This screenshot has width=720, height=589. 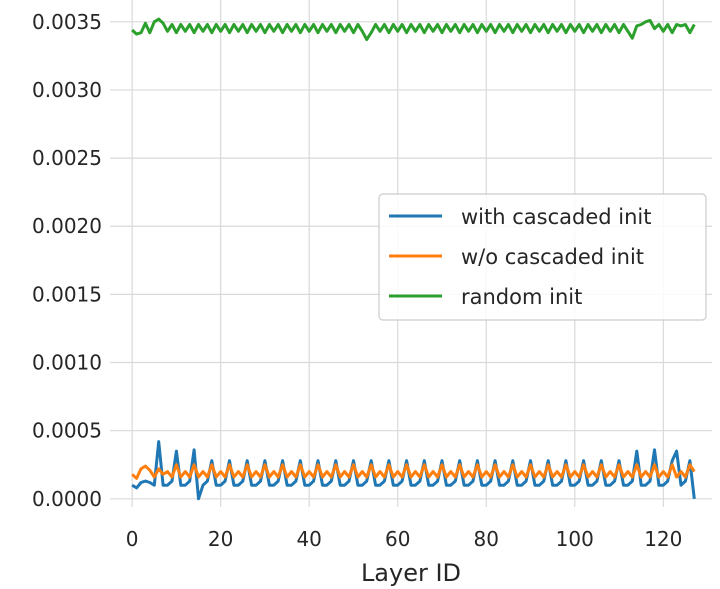 What do you see at coordinates (308, 539) in the screenshot?
I see `x-tick-label: 40` at bounding box center [308, 539].